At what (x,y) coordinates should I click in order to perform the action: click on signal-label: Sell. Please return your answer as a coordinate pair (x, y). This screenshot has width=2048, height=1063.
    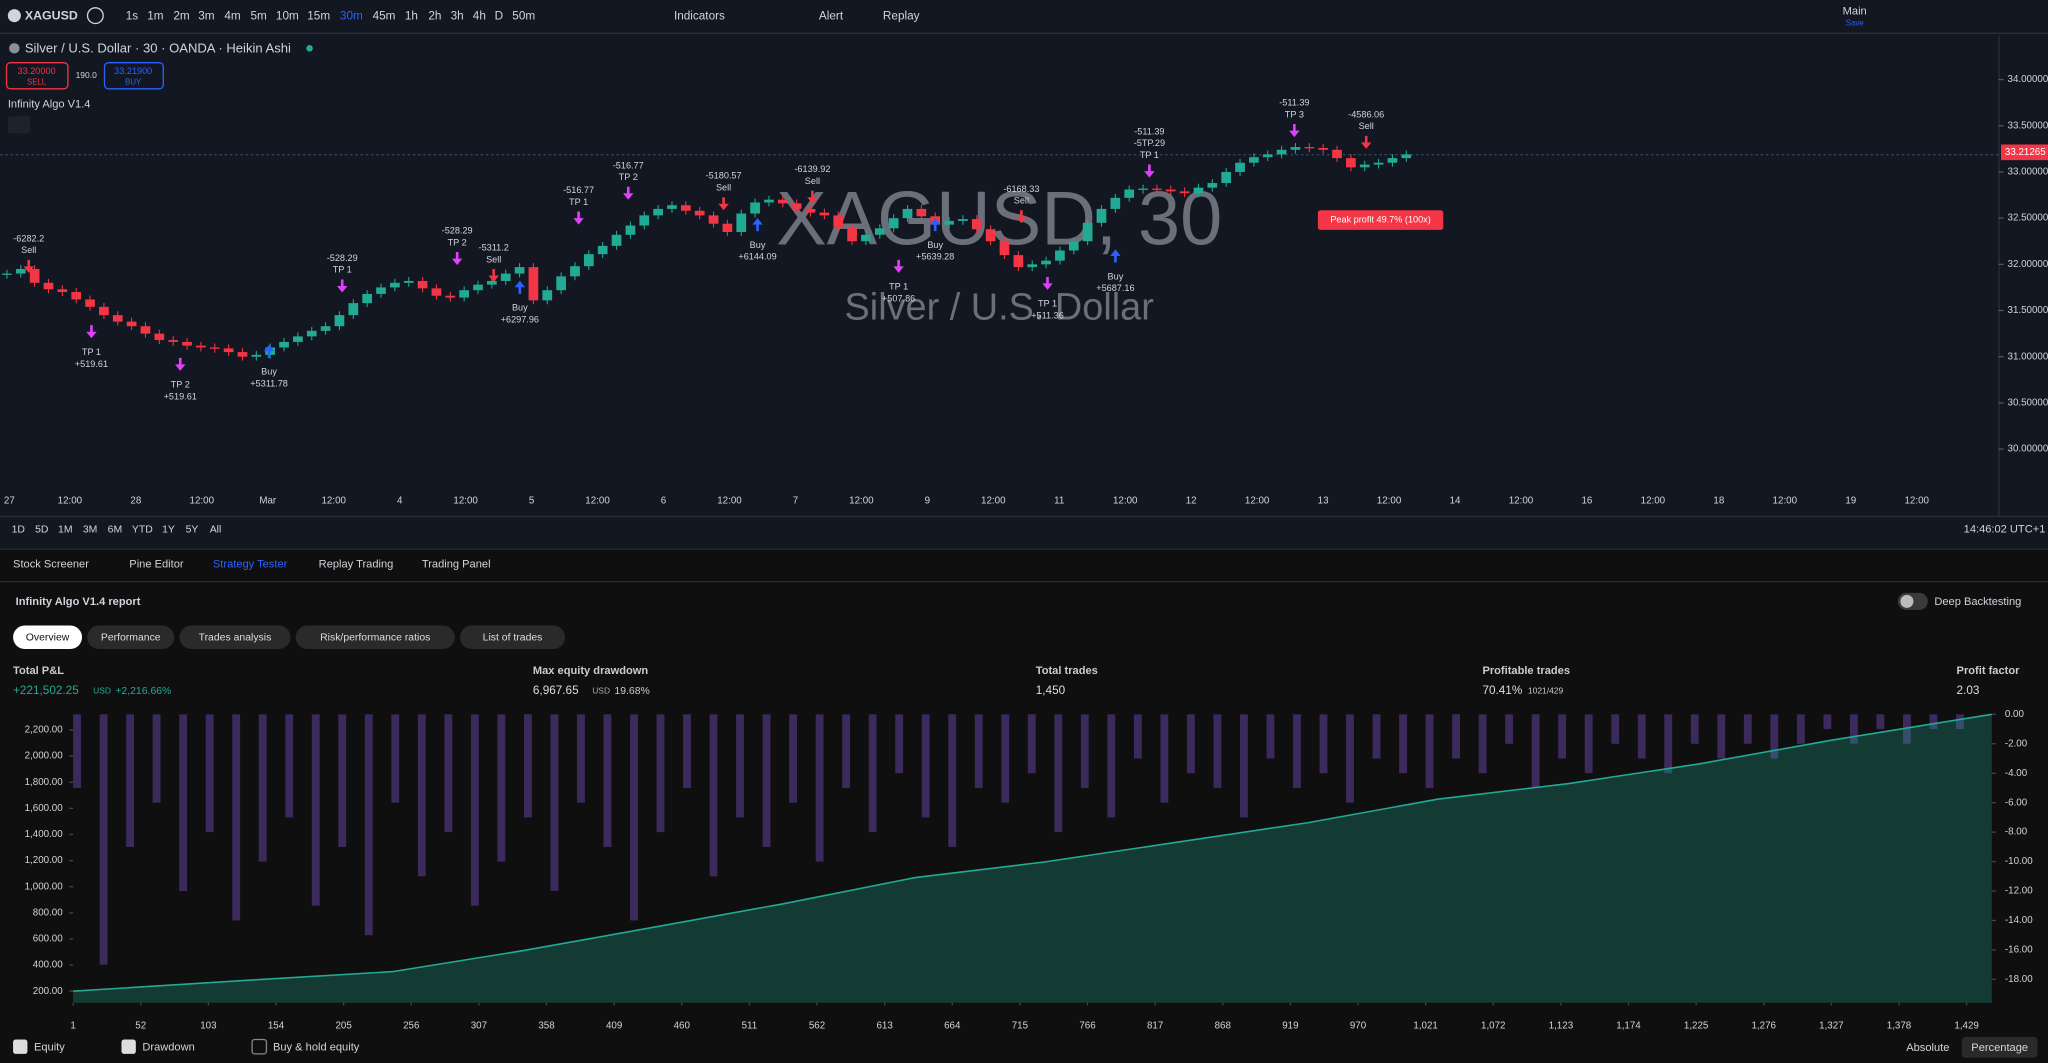
    Looking at the image, I should click on (493, 259).